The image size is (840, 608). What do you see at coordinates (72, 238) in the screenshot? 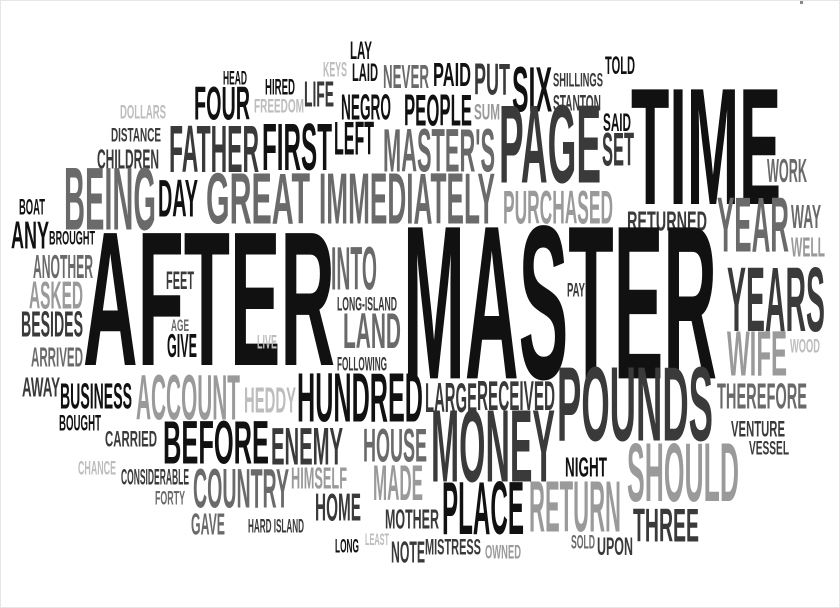
I see `cloud-word-brought: BROUGHT` at bounding box center [72, 238].